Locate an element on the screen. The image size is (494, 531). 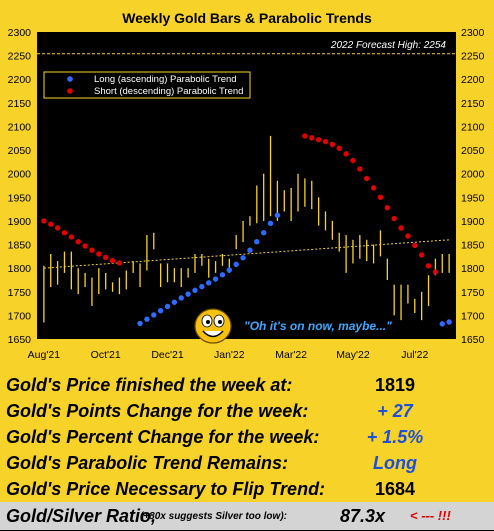
stat-row-points: Gold's Points Change for the week: + 27 is located at coordinates (247, 411).